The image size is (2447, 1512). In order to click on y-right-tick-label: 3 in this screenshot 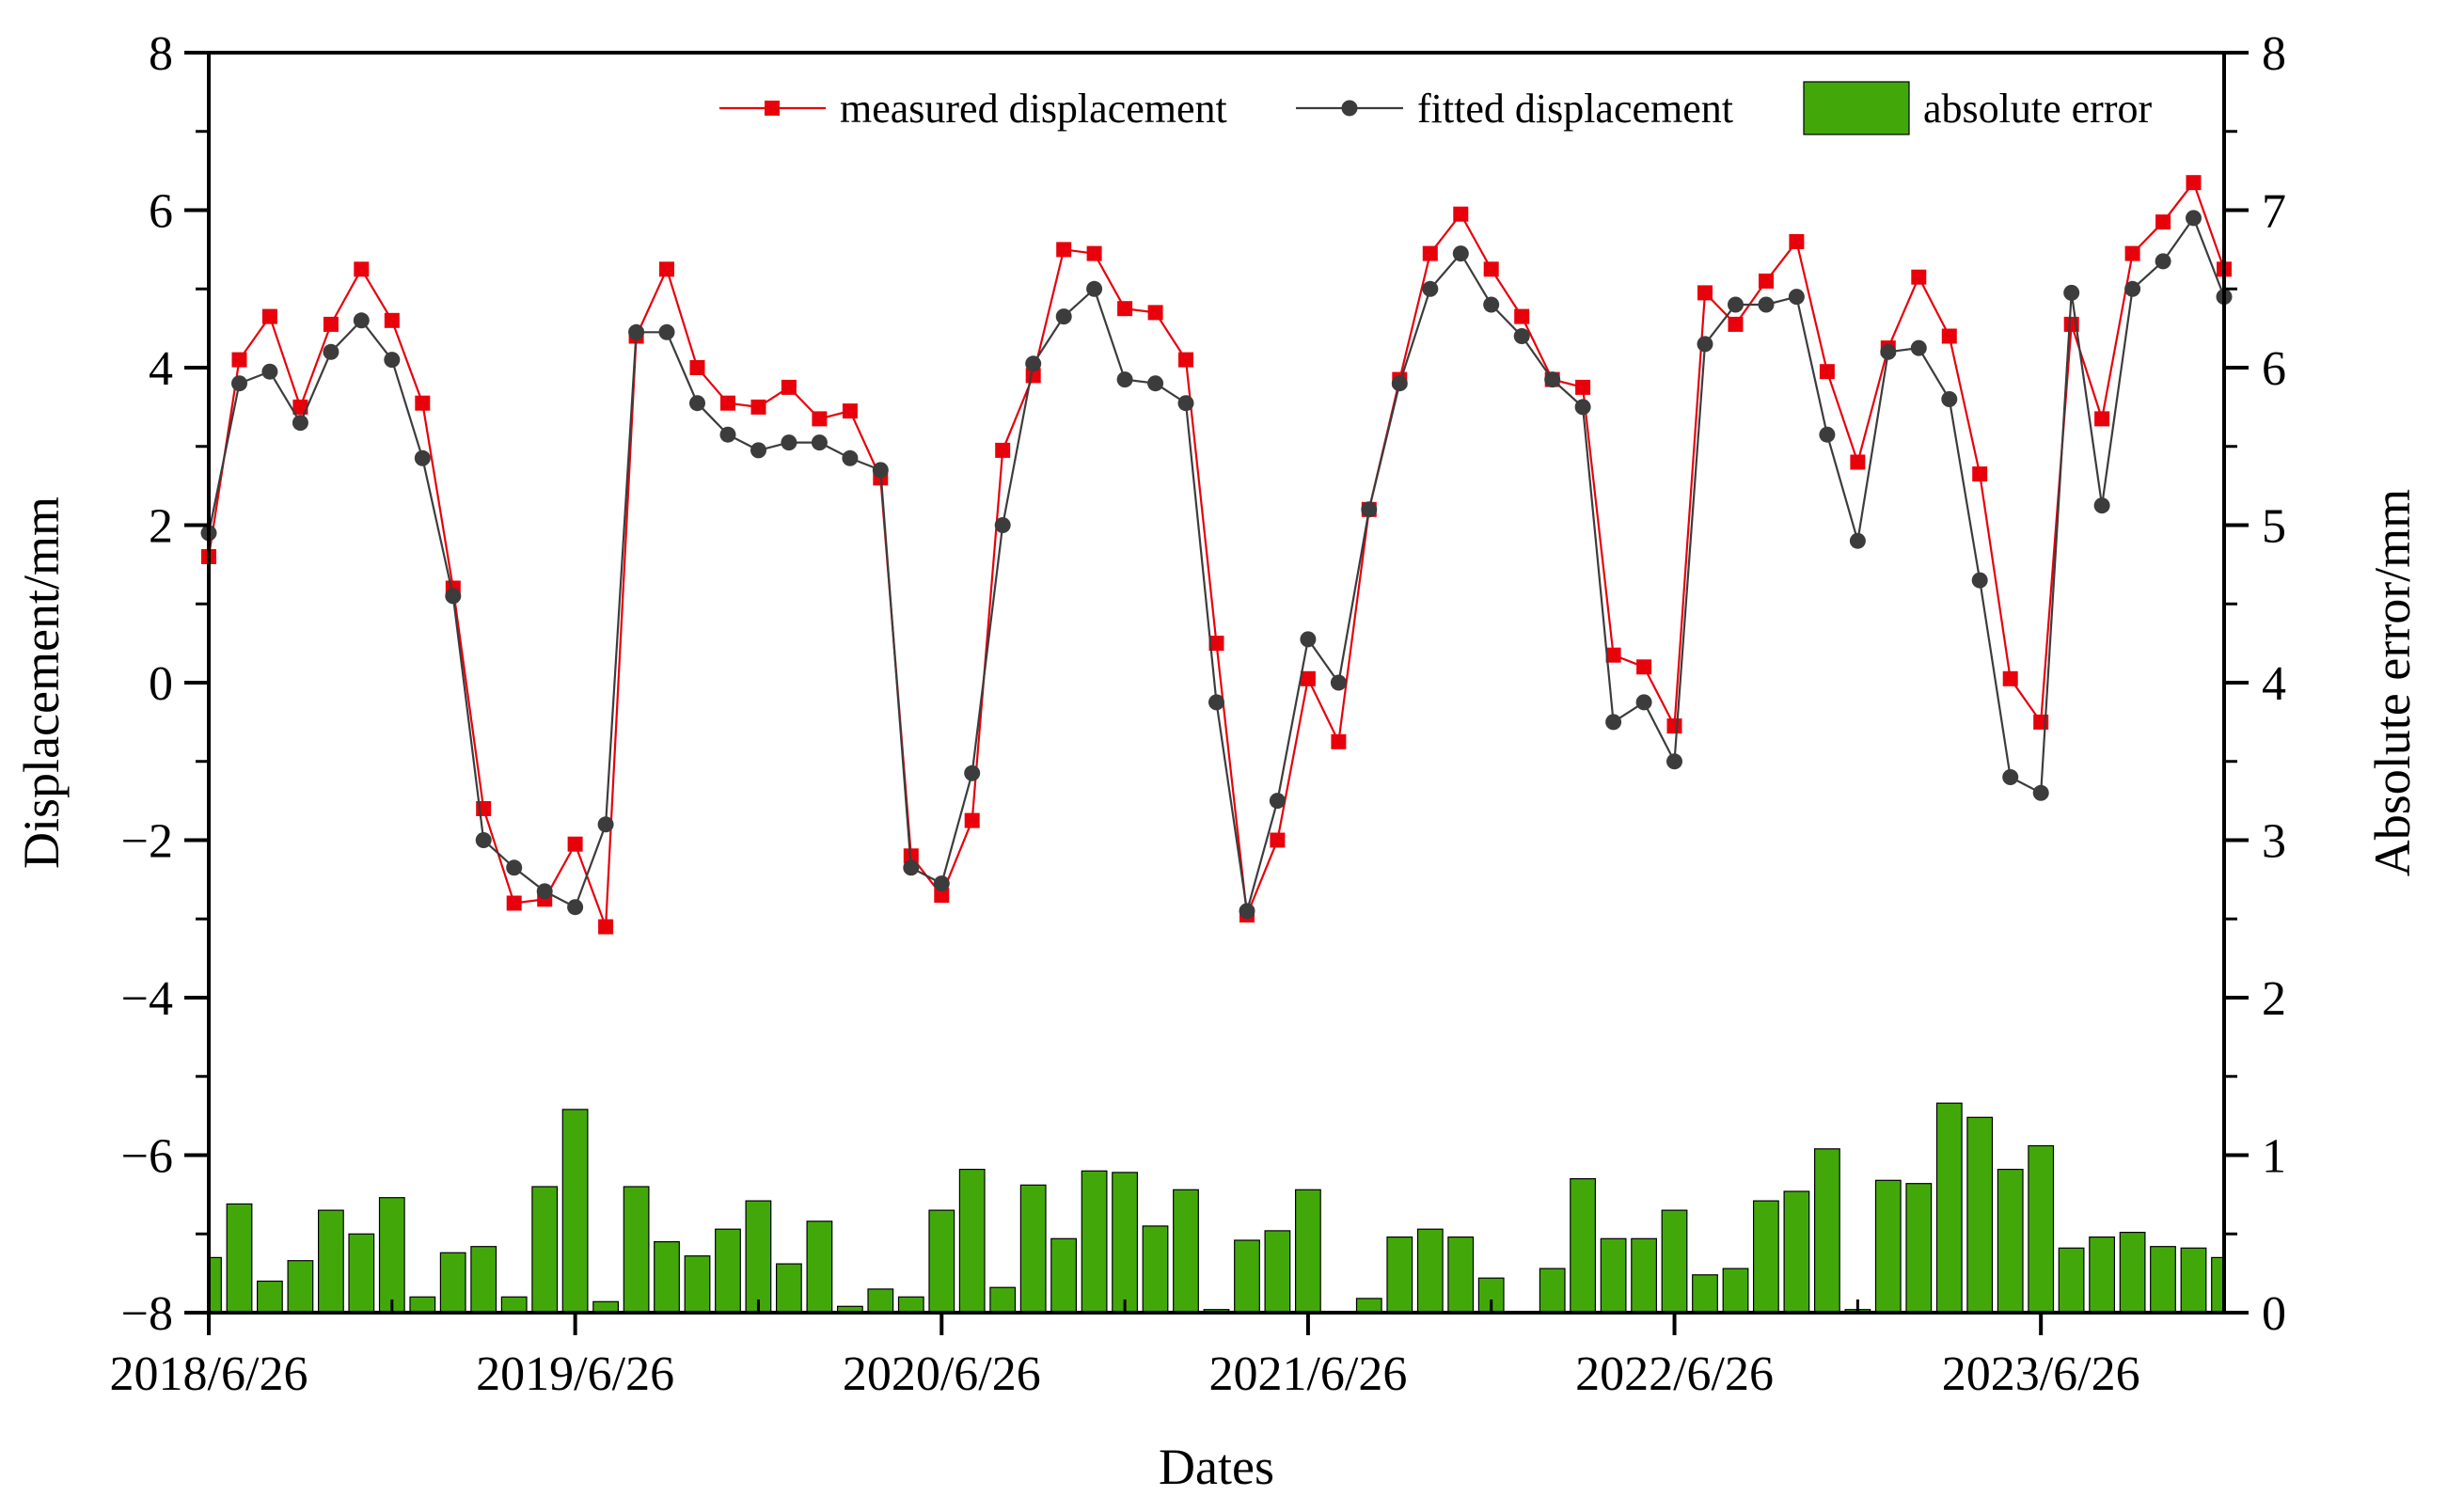, I will do `click(2274, 842)`.